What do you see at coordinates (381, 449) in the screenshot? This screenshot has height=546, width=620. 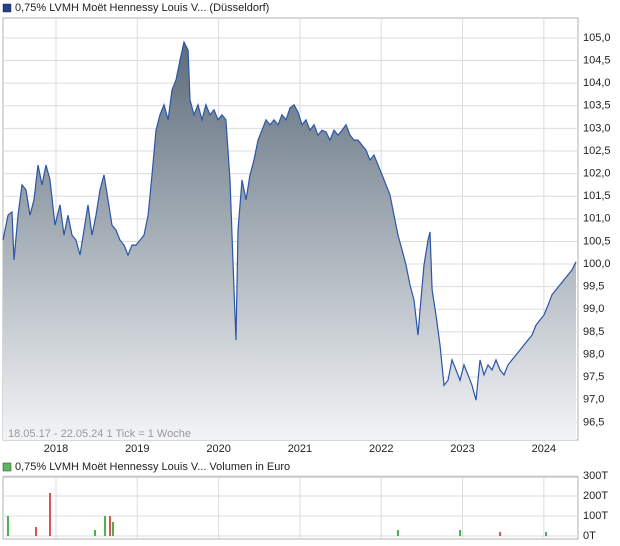 I see `x-tick-label: 2022` at bounding box center [381, 449].